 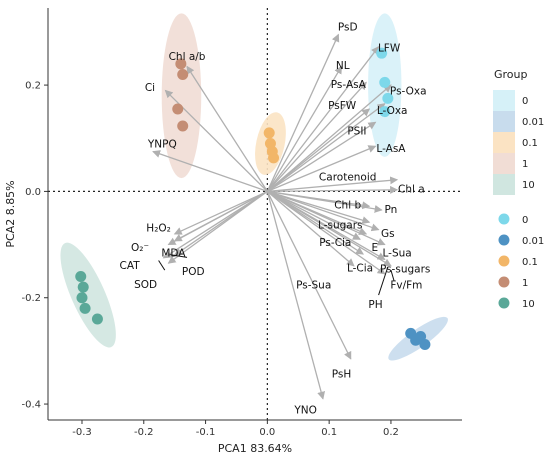 What do you see at coordinates (533, 122) in the screenshot?
I see `legend-fill-label: 0.01` at bounding box center [533, 122].